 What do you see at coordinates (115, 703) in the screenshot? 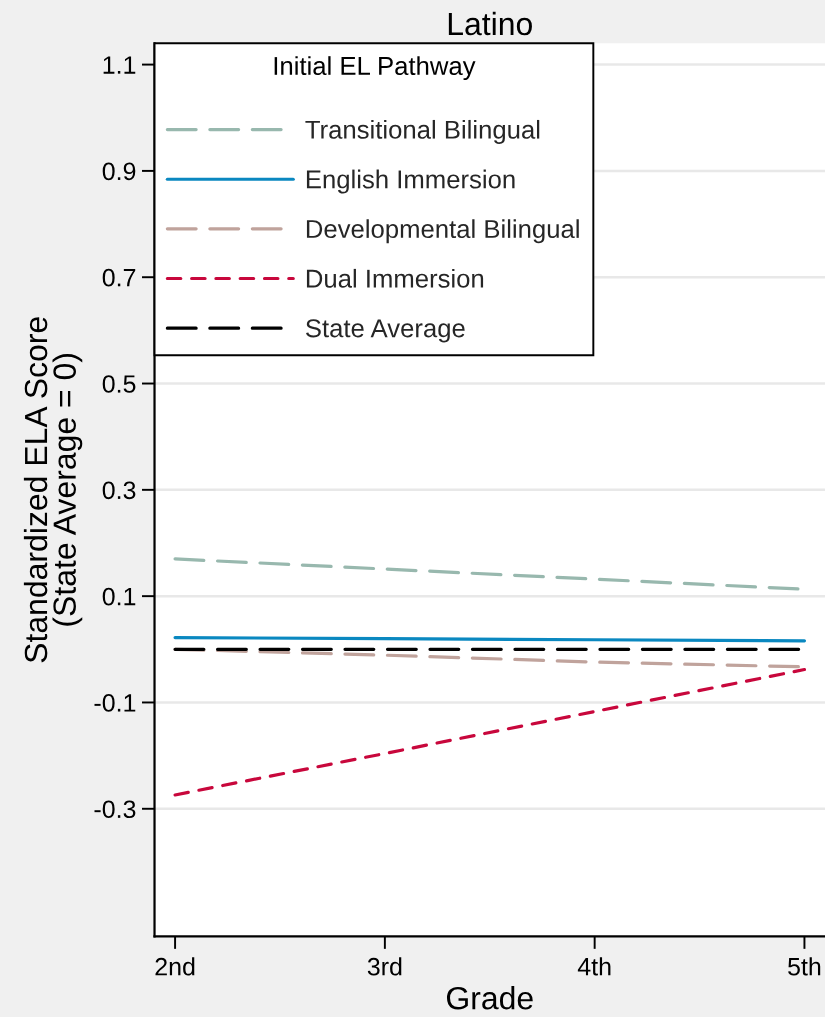
I see `y-tick-label: -0.1` at bounding box center [115, 703].